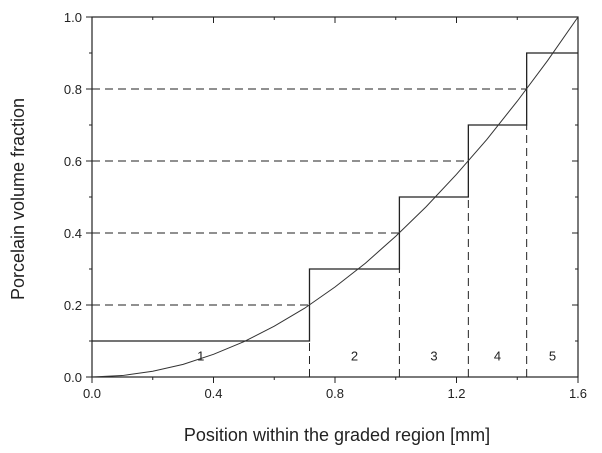 This screenshot has height=453, width=602. I want to click on x-tick-label: 0.0, so click(92, 393).